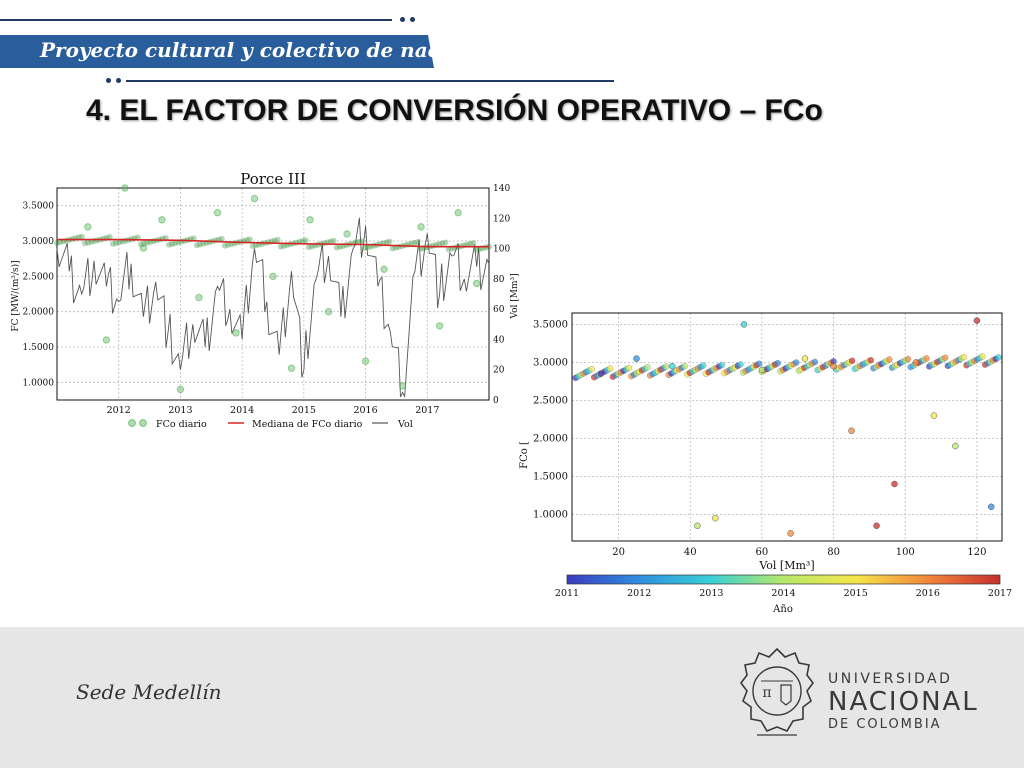 The height and width of the screenshot is (768, 1024). What do you see at coordinates (39, 277) in the screenshot?
I see `y-tick-label: 2.5000` at bounding box center [39, 277].